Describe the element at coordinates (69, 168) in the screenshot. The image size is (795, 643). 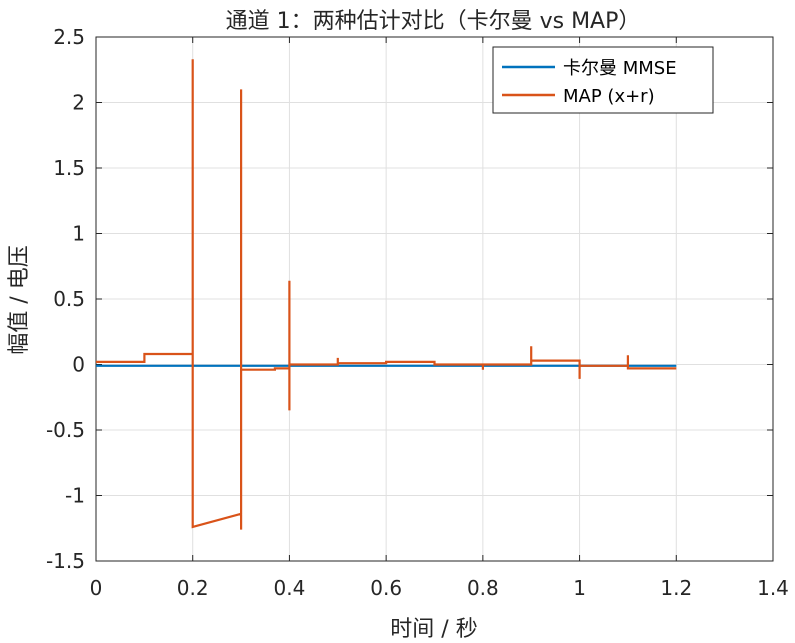
I see `y-tick-label: 1.5` at that location.